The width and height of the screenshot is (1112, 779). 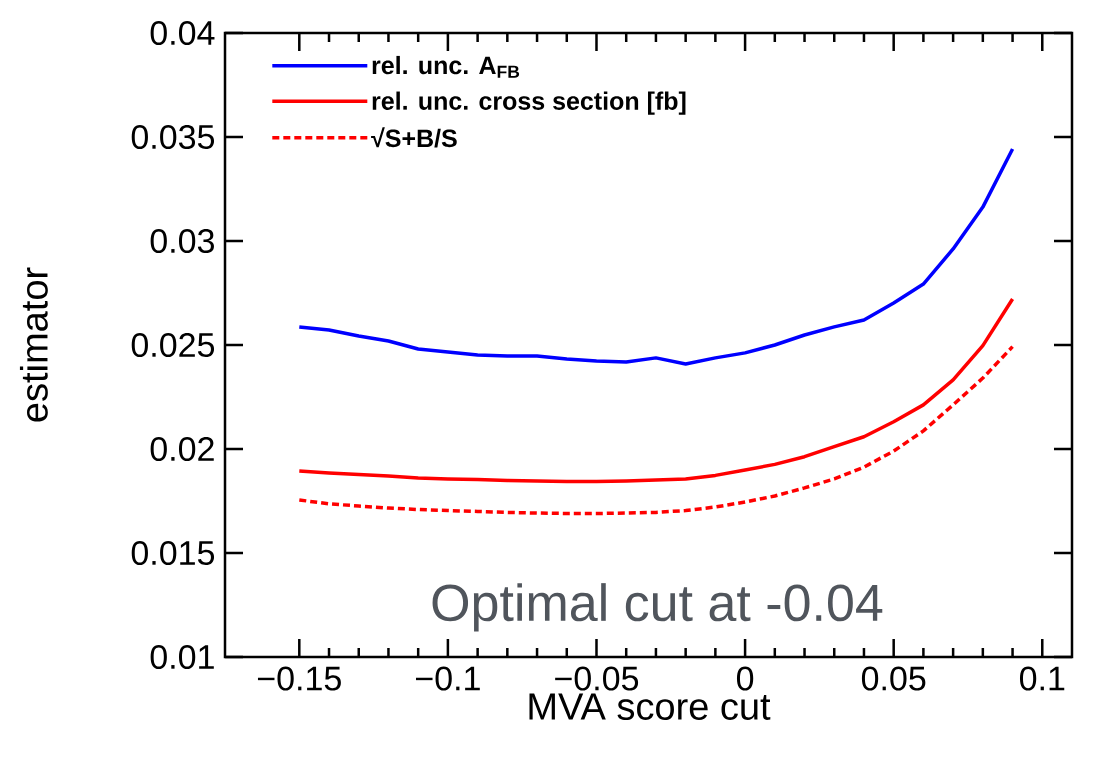 What do you see at coordinates (448, 678) in the screenshot?
I see `x-tick-label: −0.1` at bounding box center [448, 678].